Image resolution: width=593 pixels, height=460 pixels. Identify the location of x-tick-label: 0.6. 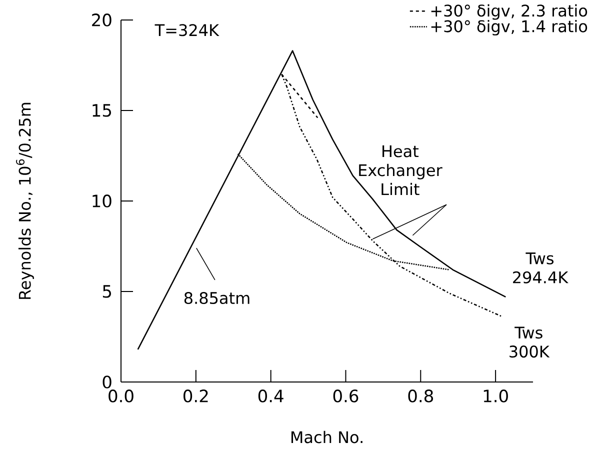
(345, 396).